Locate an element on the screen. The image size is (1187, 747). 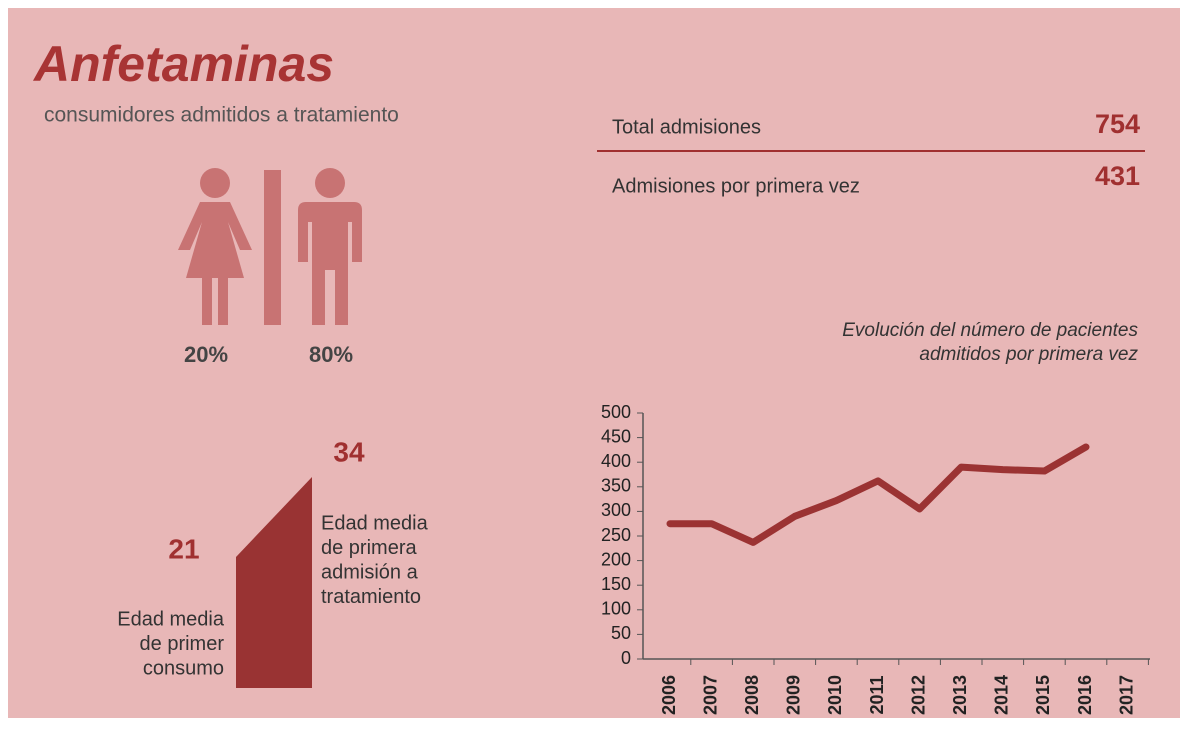
y-tick-label: 400 is located at coordinates (616, 461).